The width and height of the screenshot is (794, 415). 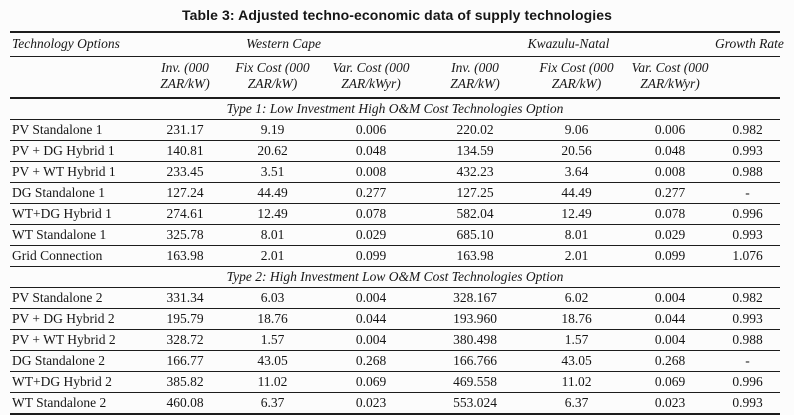 I want to click on col-header-inv-western-cape: Inv. (000 ZAR/kW), so click(x=185, y=77).